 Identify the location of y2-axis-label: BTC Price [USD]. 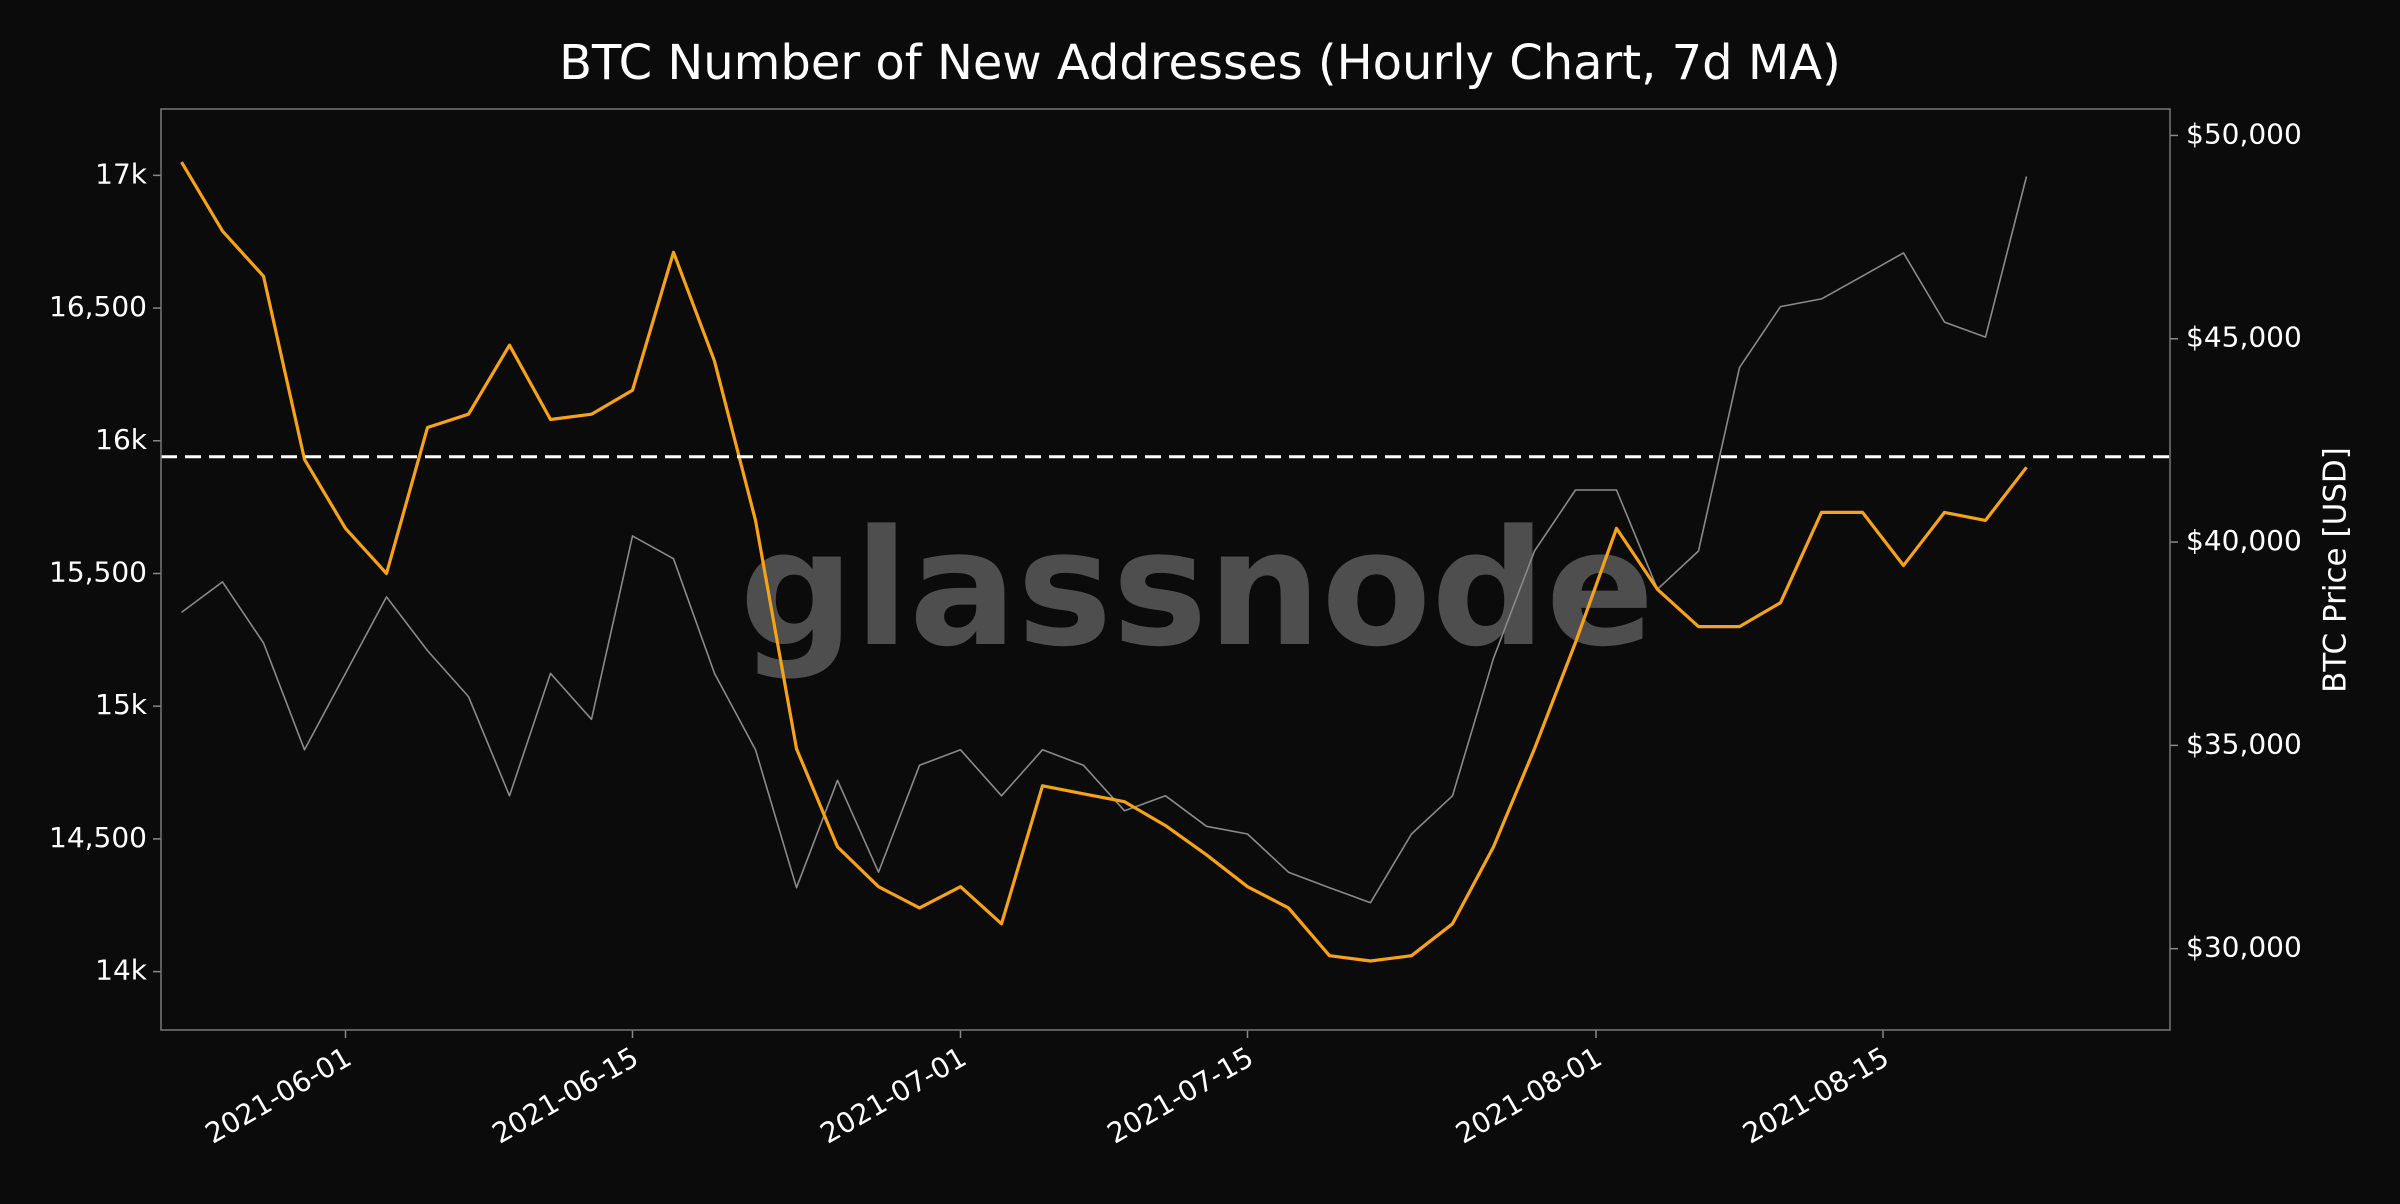
(2336, 570).